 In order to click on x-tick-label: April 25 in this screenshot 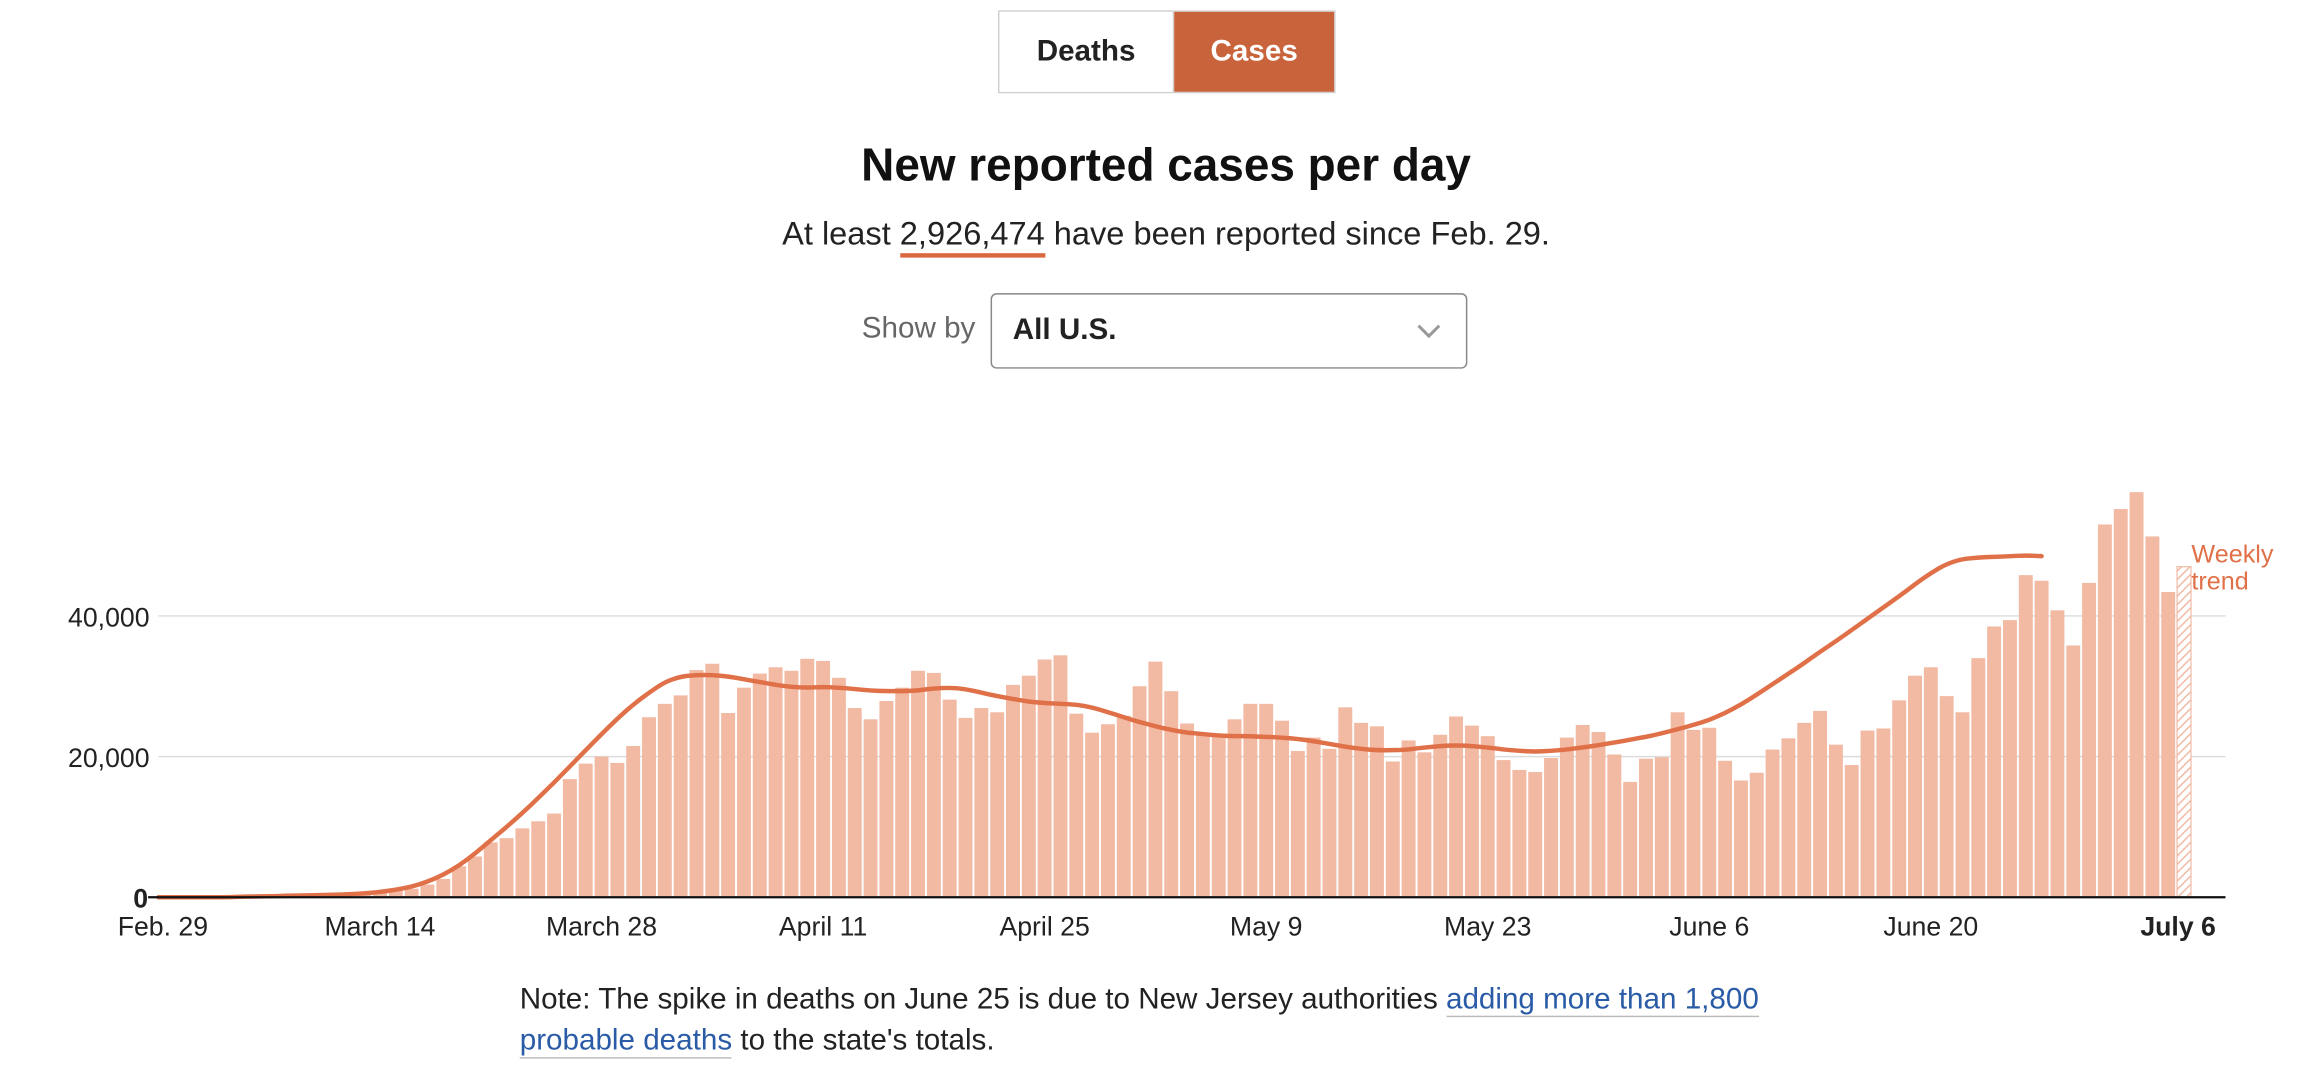, I will do `click(1044, 927)`.